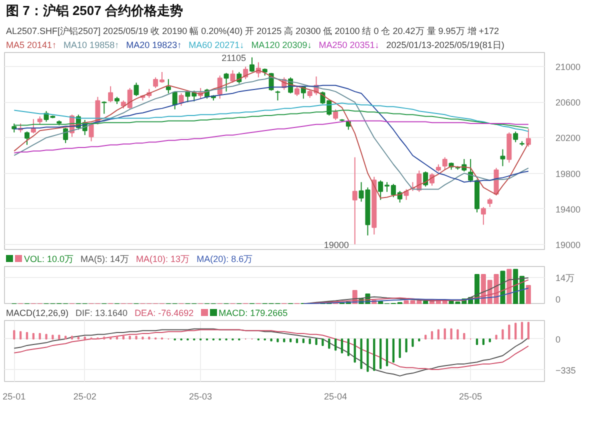  What do you see at coordinates (216, 45) in the screenshot?
I see `text: MA60 20271↓` at bounding box center [216, 45].